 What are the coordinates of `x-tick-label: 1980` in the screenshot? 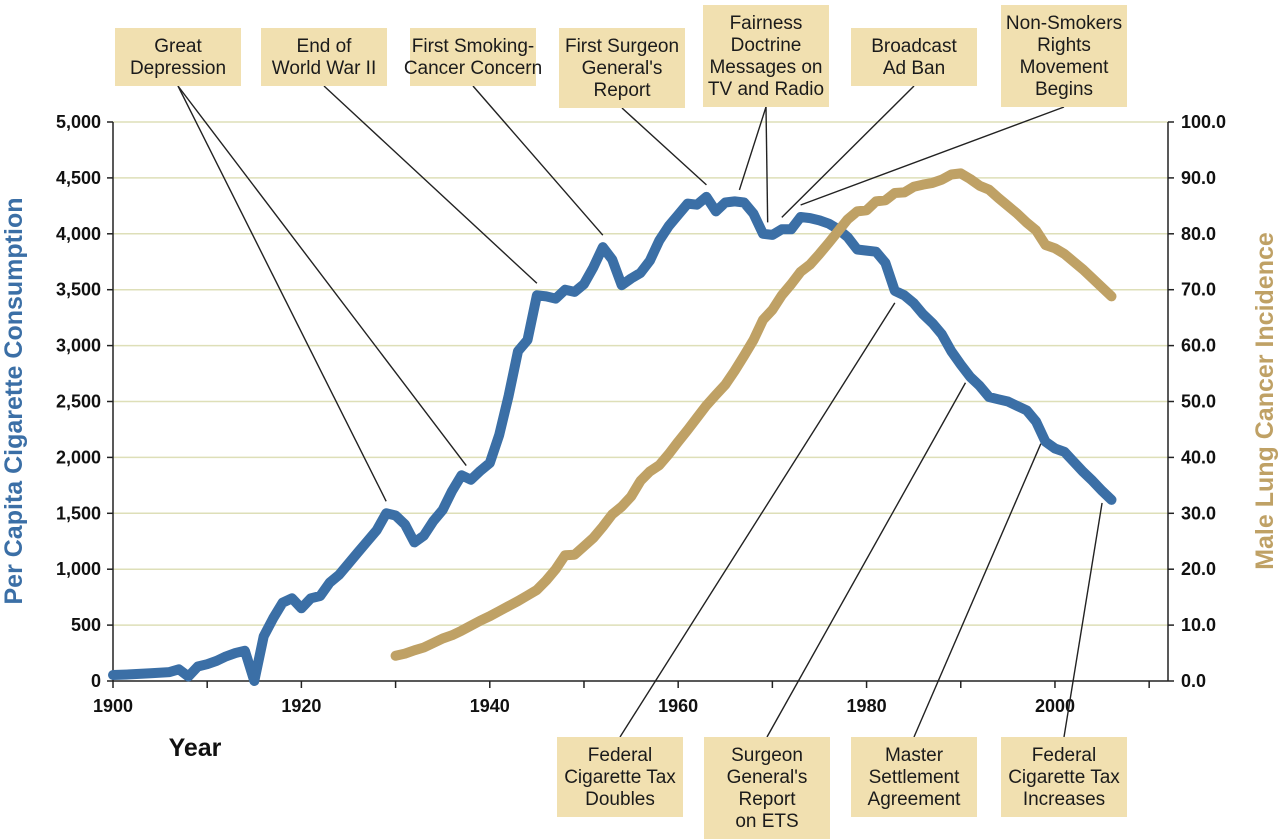 It's located at (867, 706).